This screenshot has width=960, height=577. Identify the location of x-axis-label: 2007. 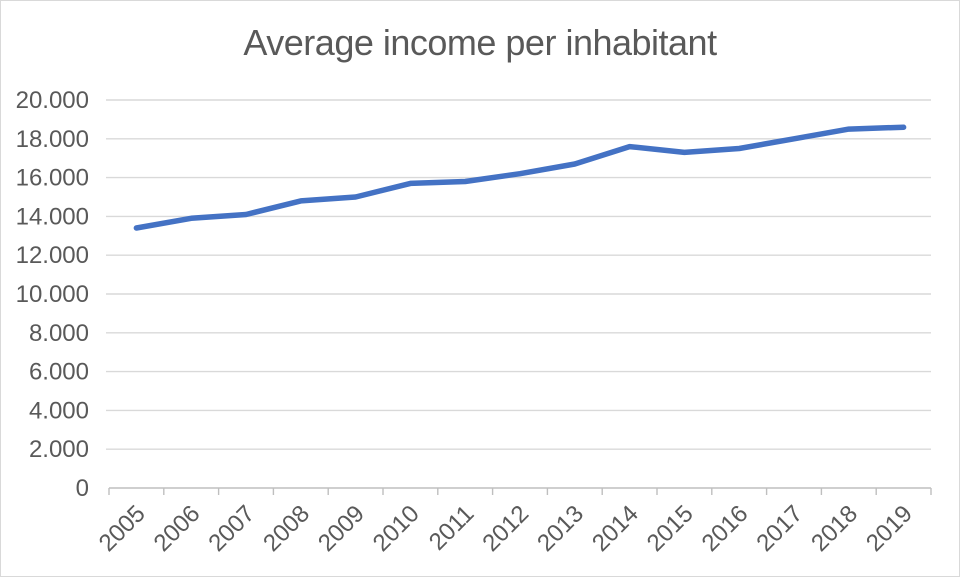
(231, 528).